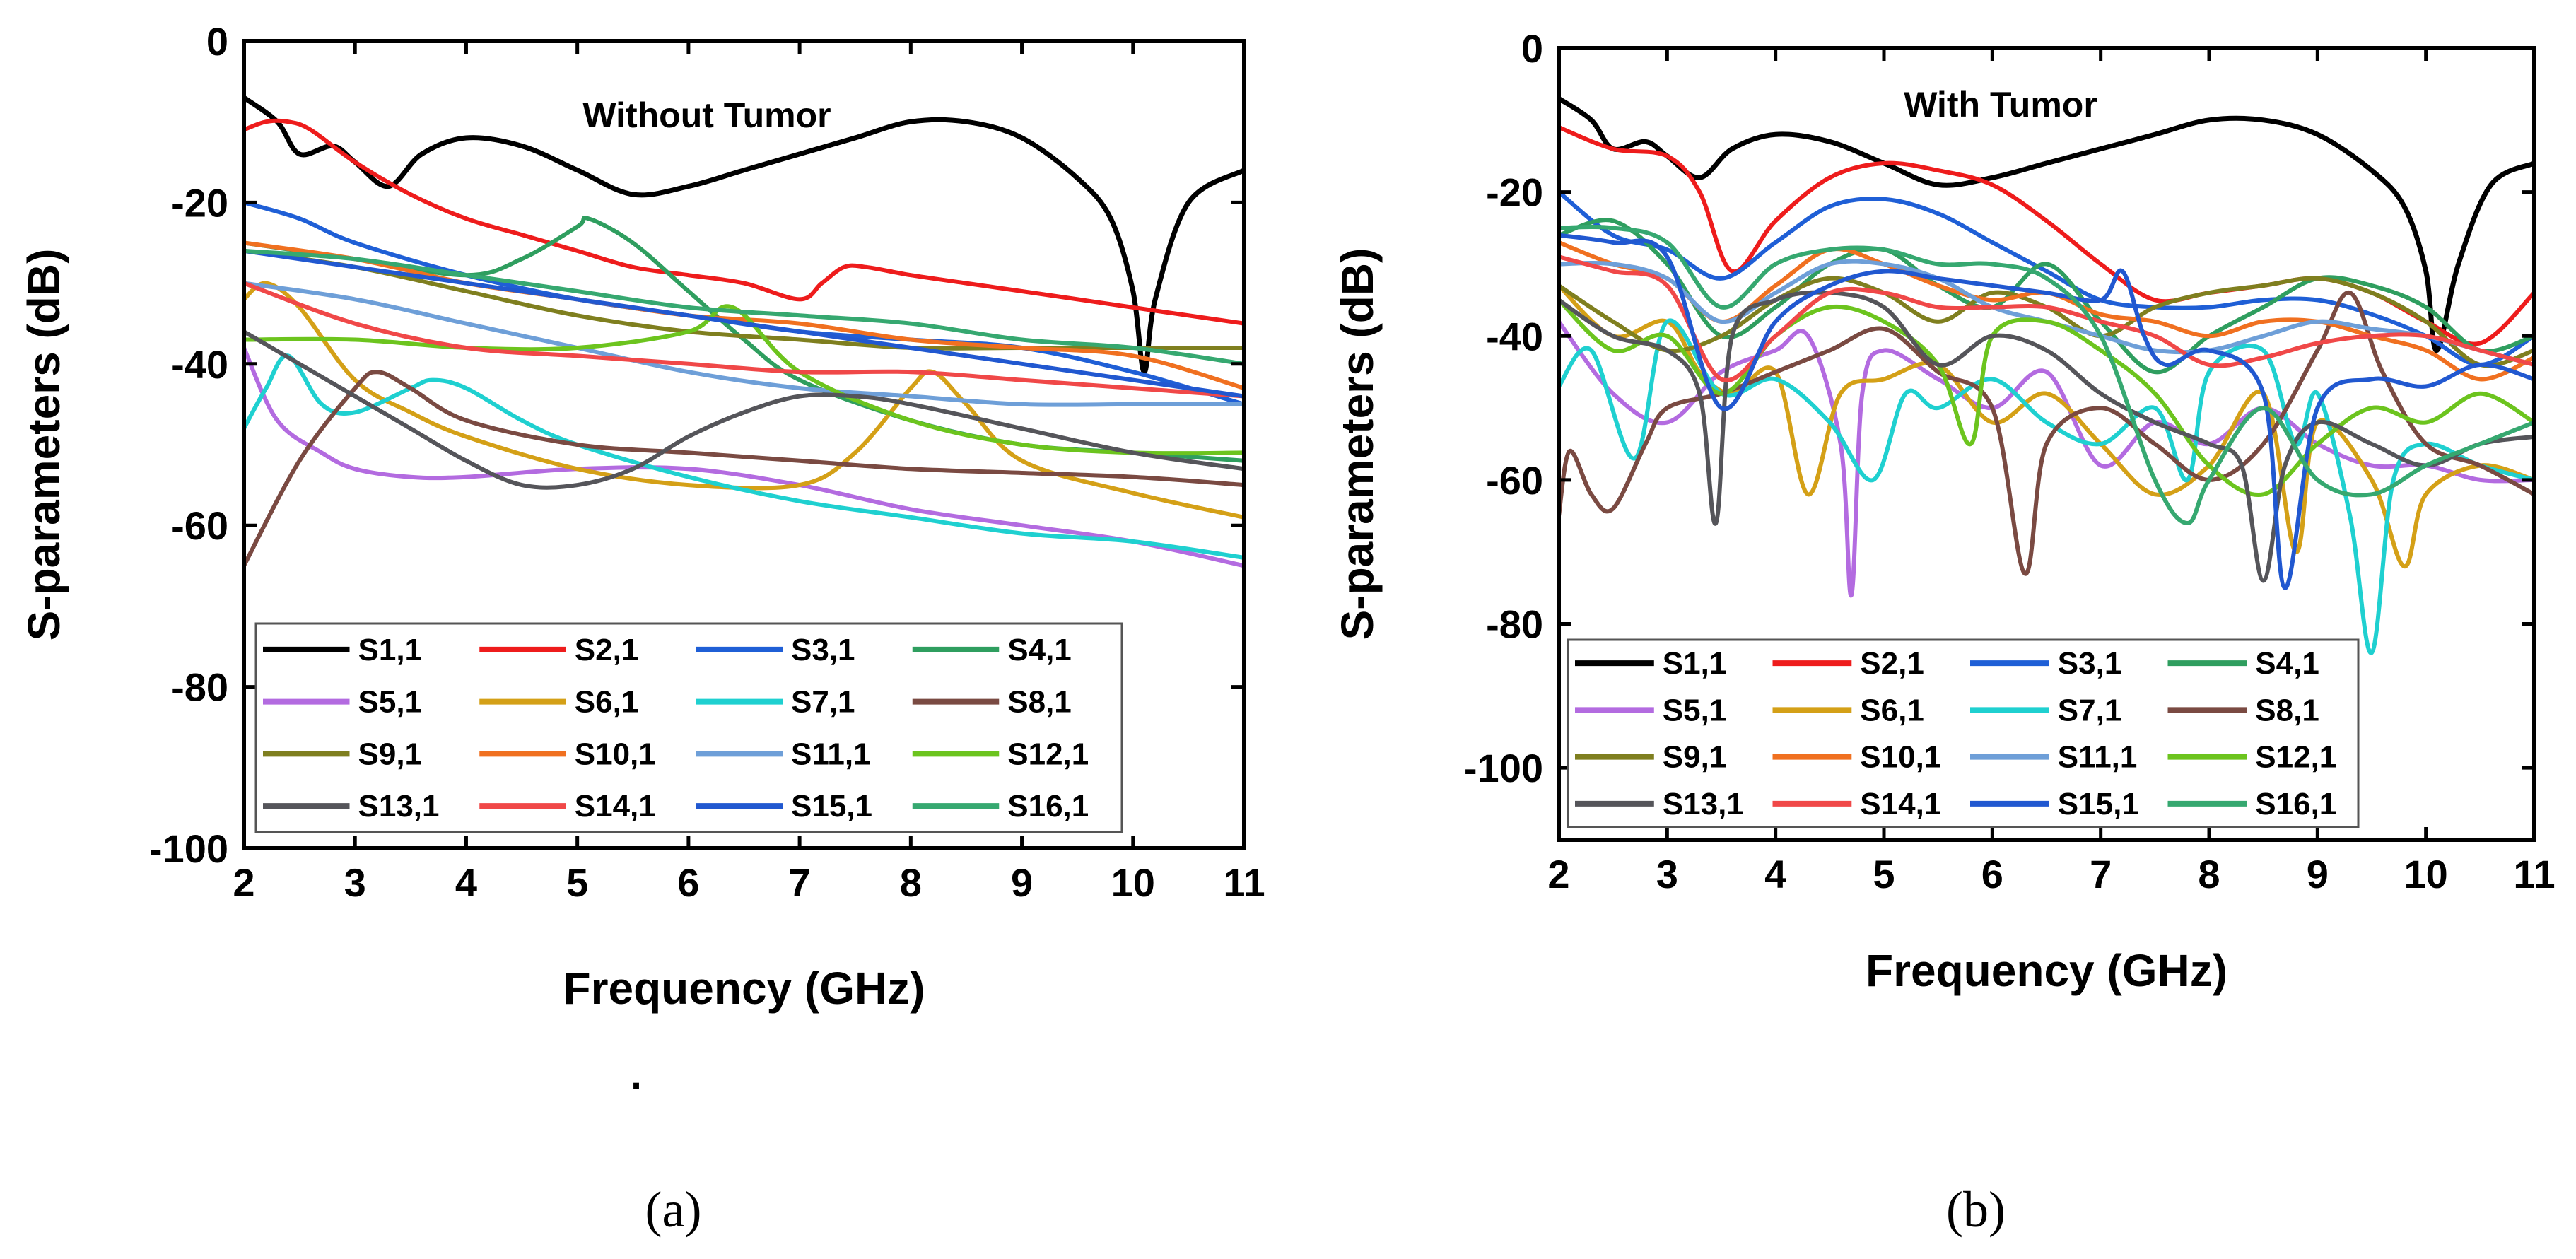 This screenshot has height=1259, width=2576. What do you see at coordinates (673, 1209) in the screenshot?
I see `panel-label: (a)` at bounding box center [673, 1209].